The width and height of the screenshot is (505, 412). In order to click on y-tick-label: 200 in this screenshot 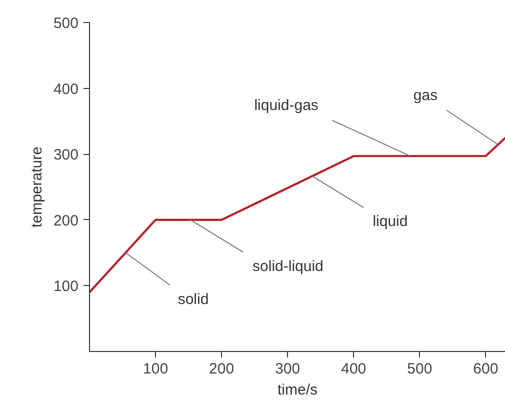, I will do `click(66, 221)`.